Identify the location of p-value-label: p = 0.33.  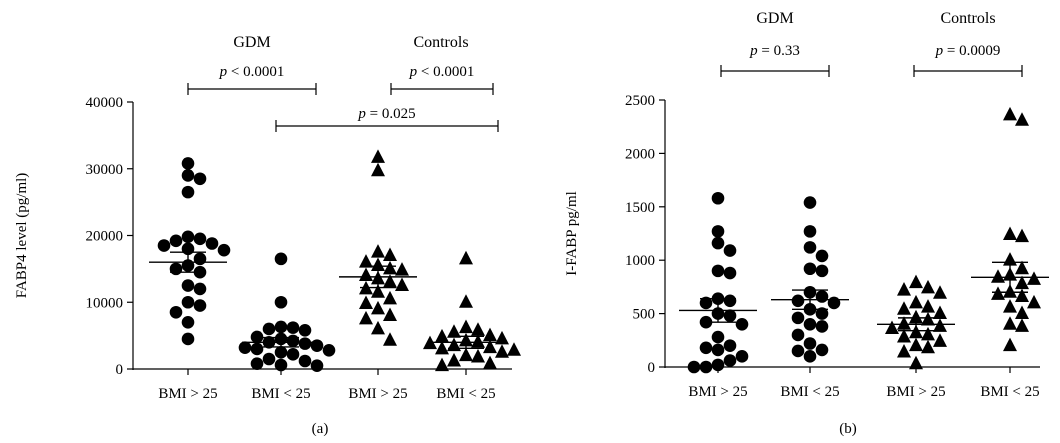
(774, 51).